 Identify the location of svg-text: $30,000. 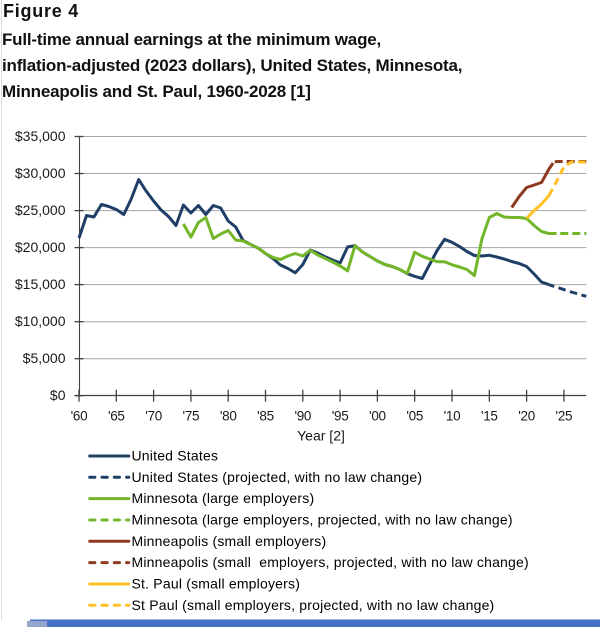
(40, 173).